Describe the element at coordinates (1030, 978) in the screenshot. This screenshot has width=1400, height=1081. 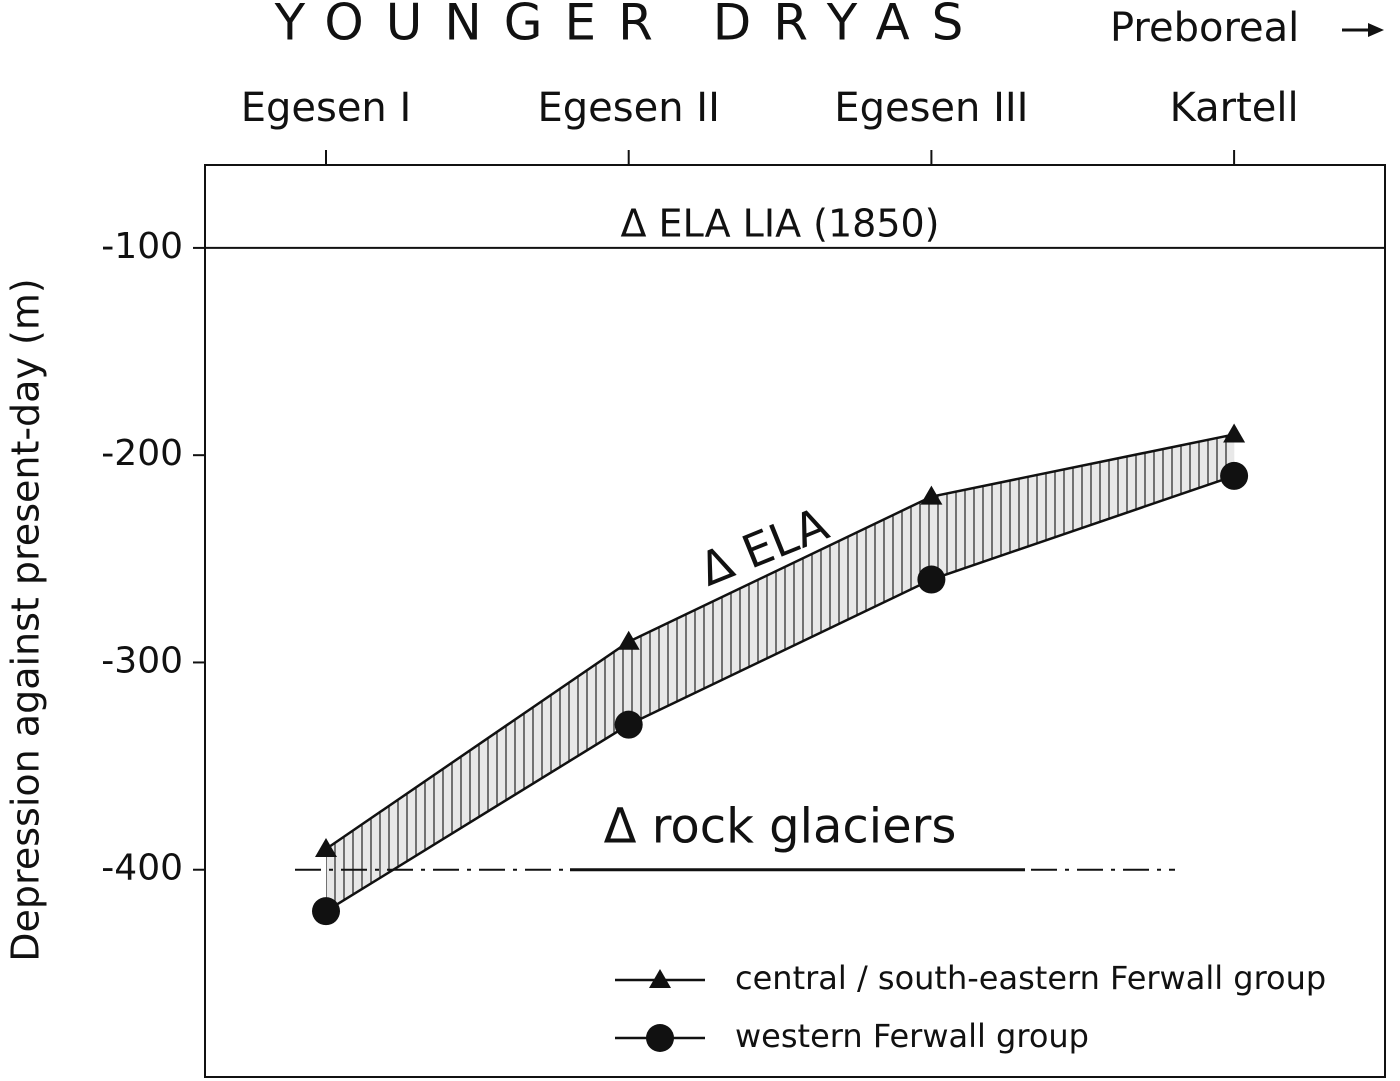
I see `legend-label: central / south-eastern Ferwall group` at that location.